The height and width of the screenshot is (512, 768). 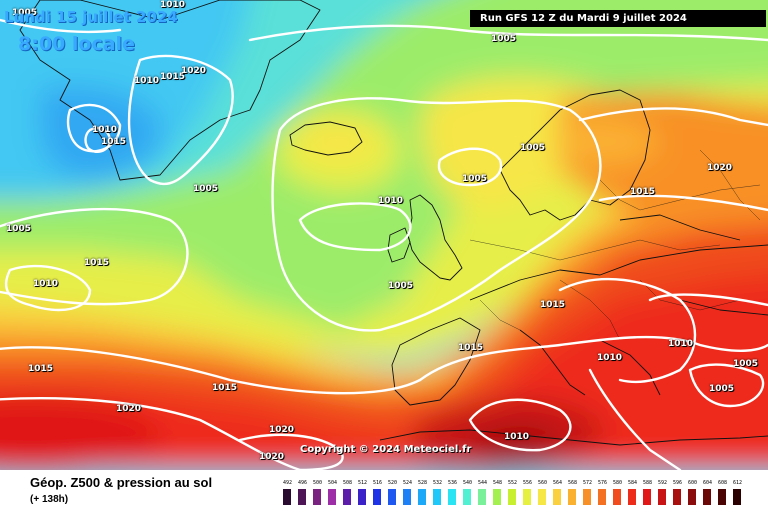 I want to click on legend-value: 548, so click(x=498, y=483).